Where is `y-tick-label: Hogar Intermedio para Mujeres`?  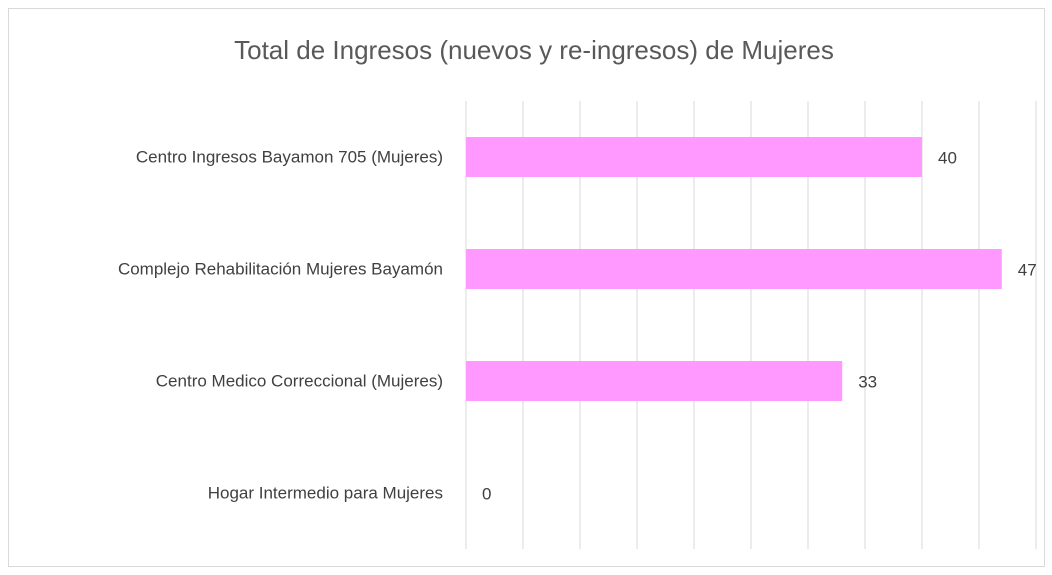
y-tick-label: Hogar Intermedio para Mujeres is located at coordinates (325, 492).